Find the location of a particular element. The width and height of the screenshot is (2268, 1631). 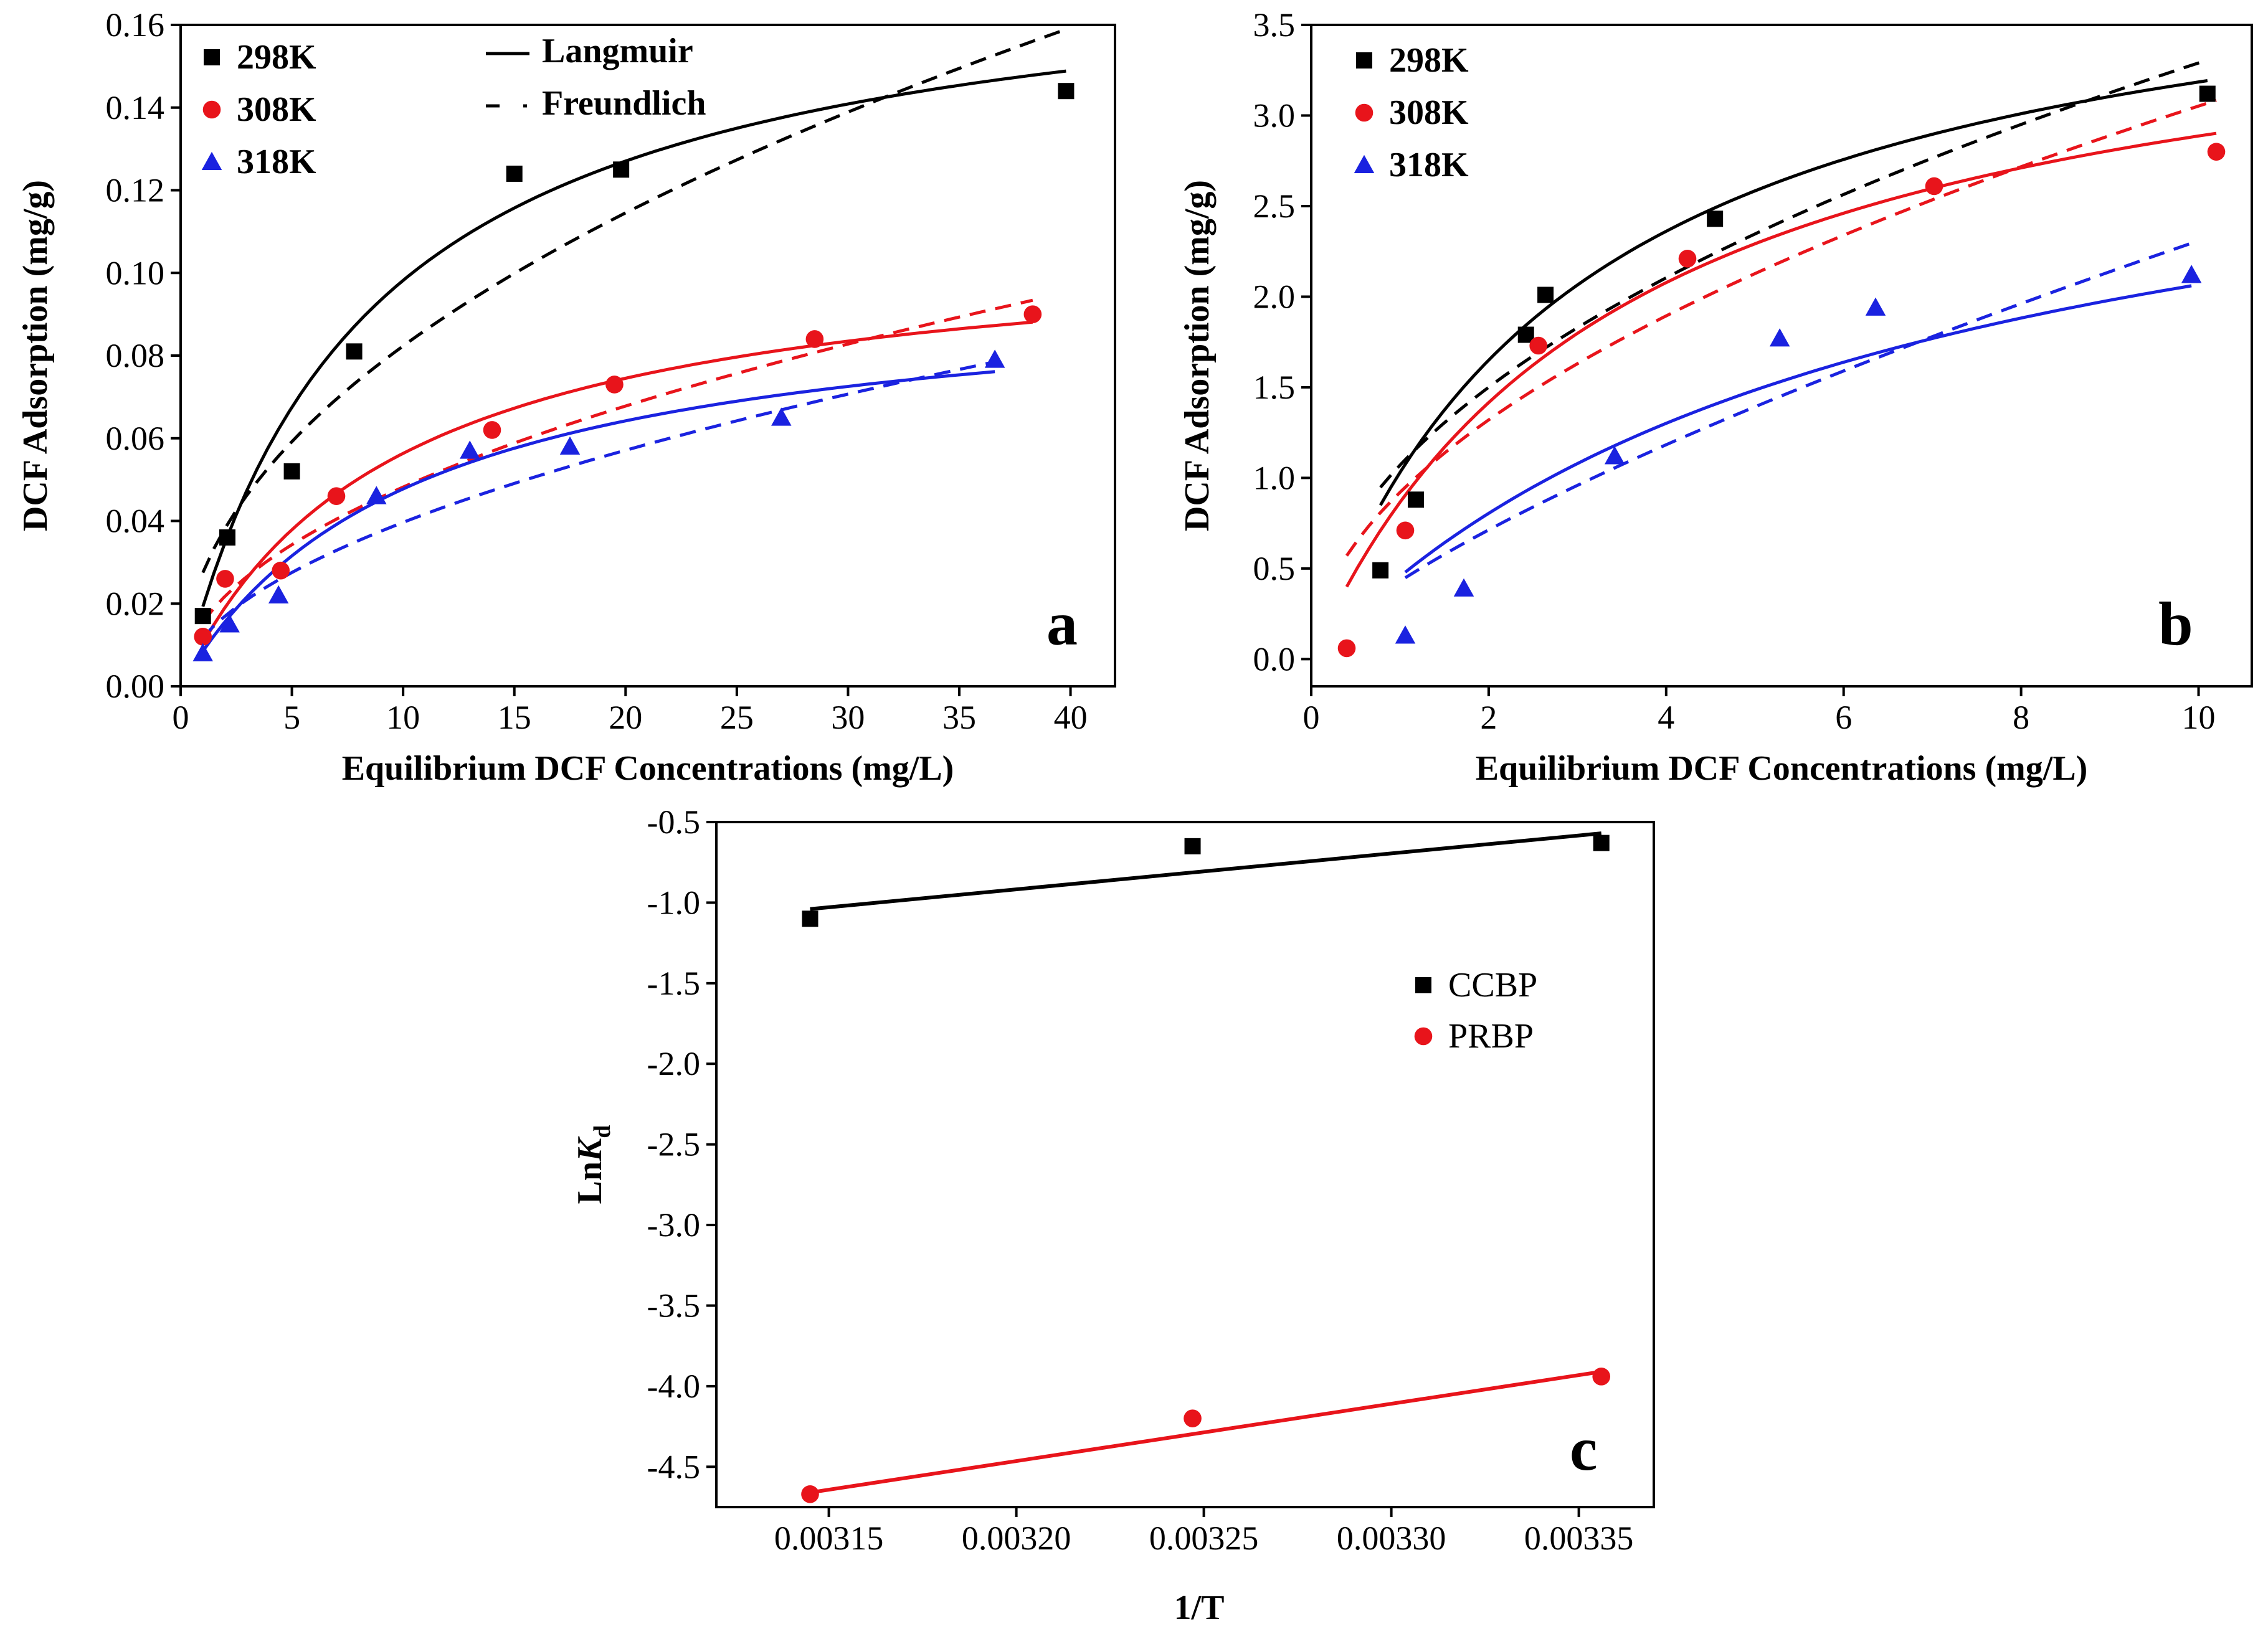

legend-label-CCBP: CCBP is located at coordinates (1493, 985).